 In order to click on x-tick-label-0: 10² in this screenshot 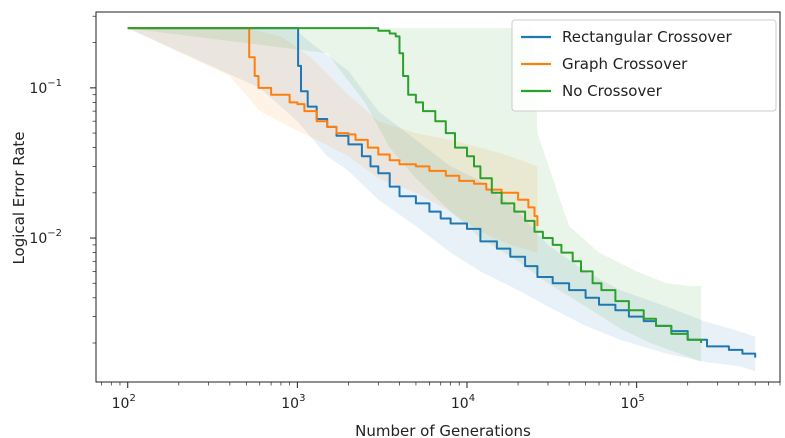, I will do `click(124, 402)`.